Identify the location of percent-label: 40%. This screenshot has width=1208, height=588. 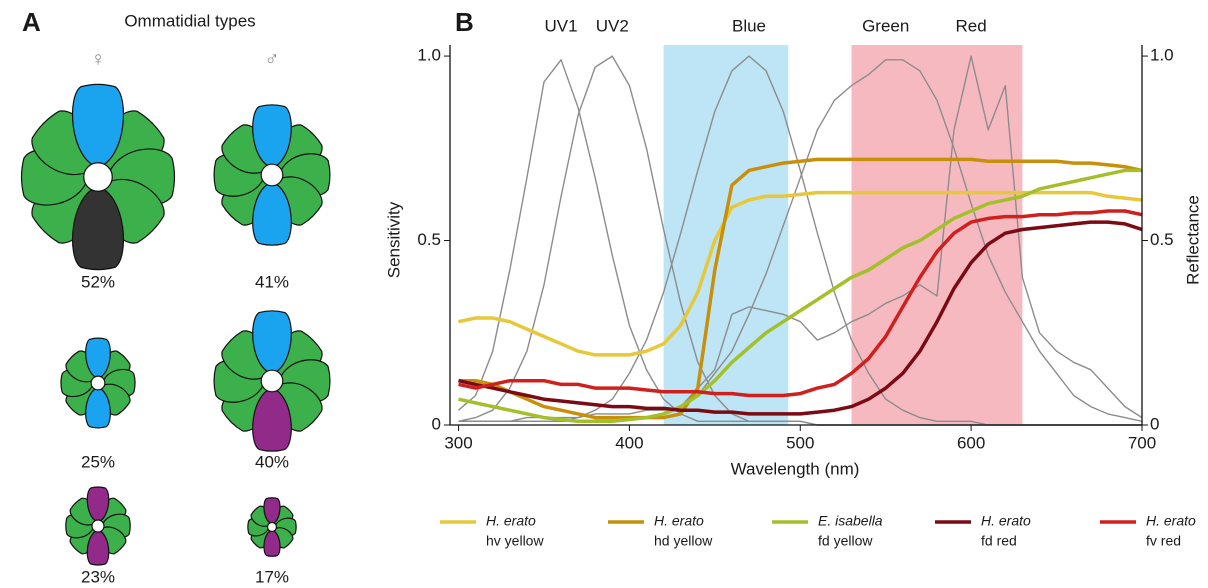
(272, 461).